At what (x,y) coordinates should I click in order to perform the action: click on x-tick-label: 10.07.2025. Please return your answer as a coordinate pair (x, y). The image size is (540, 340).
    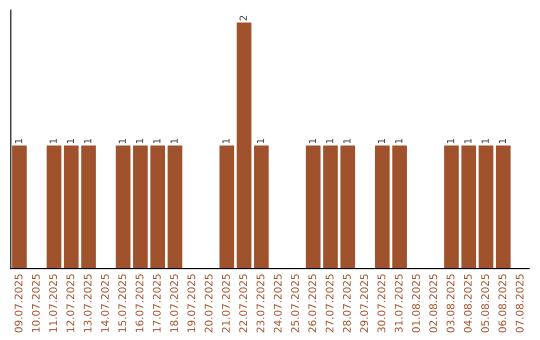
    Looking at the image, I should click on (36, 303).